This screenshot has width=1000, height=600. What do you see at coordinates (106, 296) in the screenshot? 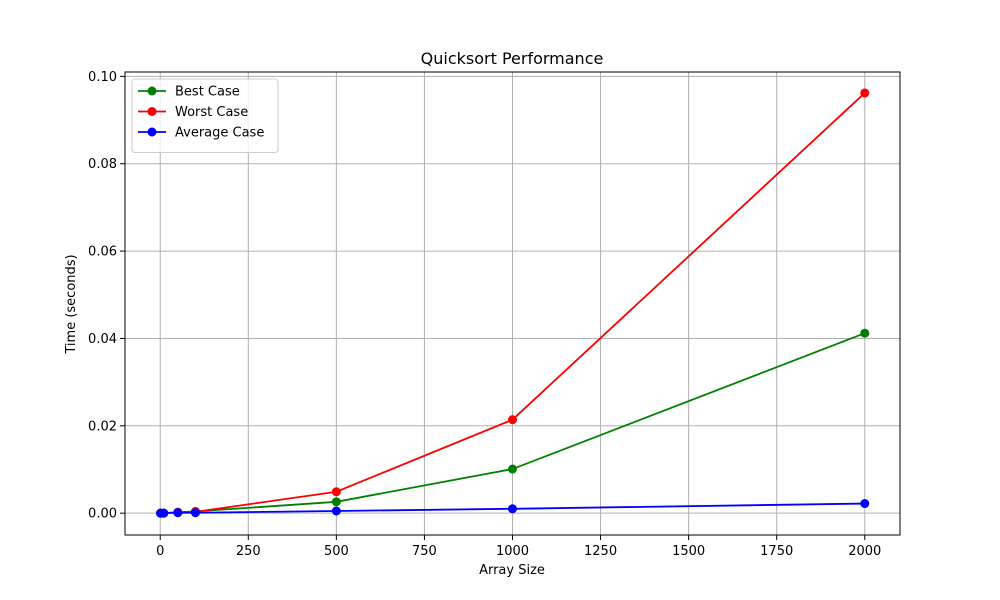
I see `y-axis: 0.00 0.02 0.04 0.06 0.08 0.10` at bounding box center [106, 296].